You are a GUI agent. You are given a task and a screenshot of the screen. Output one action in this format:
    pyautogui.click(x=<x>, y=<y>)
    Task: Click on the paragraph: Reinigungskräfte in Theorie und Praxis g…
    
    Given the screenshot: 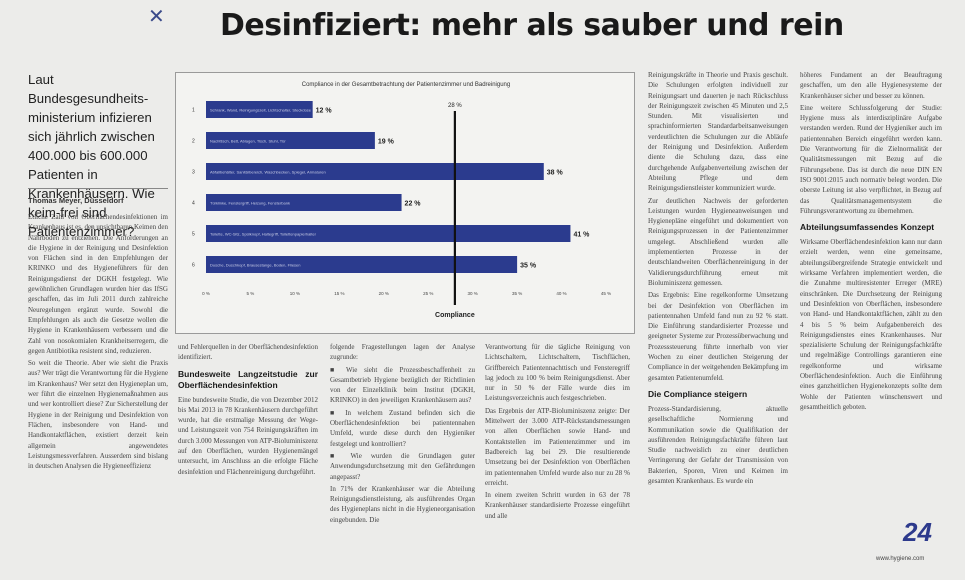 What is the action you would take?
    pyautogui.click(x=718, y=132)
    